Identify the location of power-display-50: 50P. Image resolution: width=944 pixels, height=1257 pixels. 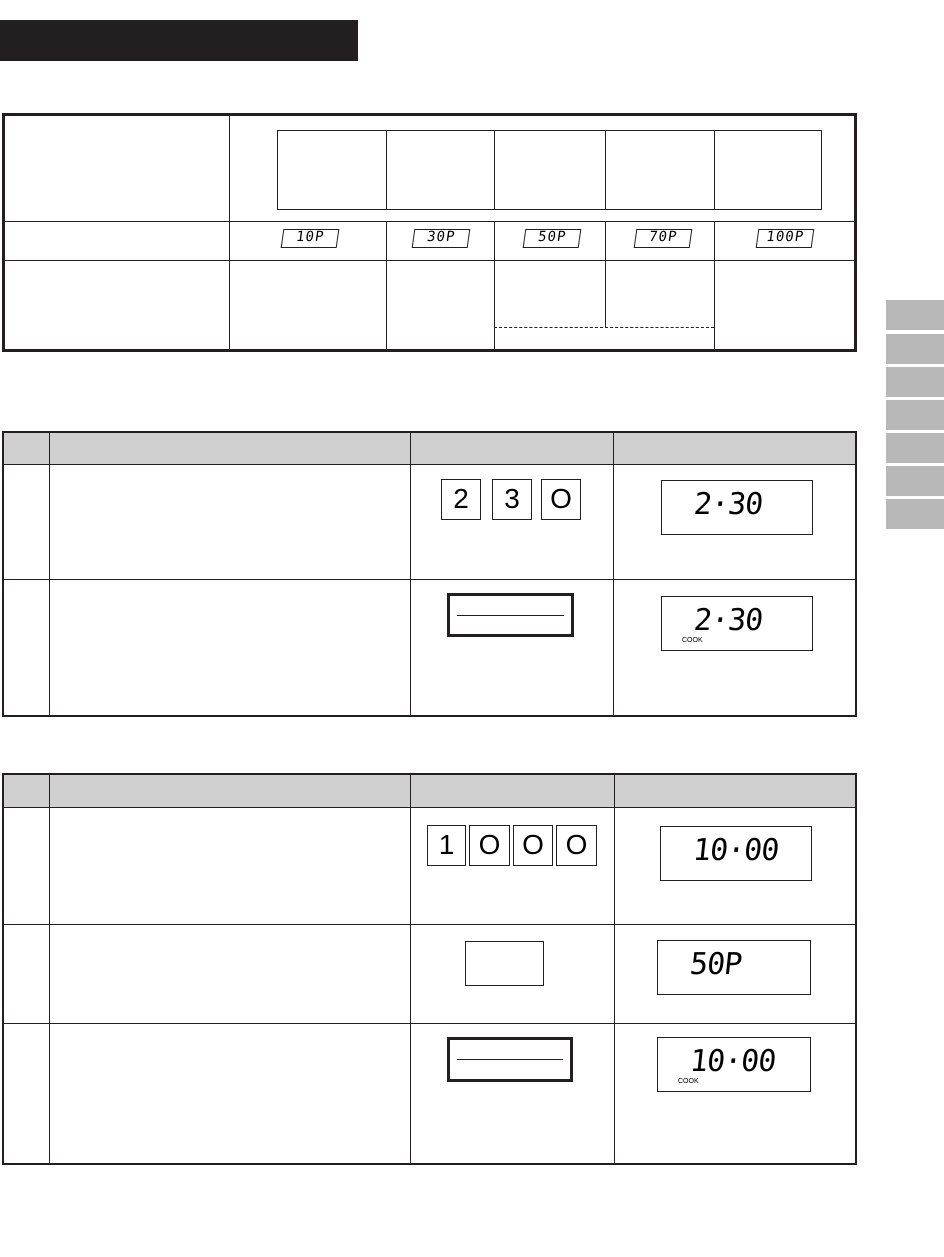
(552, 238).